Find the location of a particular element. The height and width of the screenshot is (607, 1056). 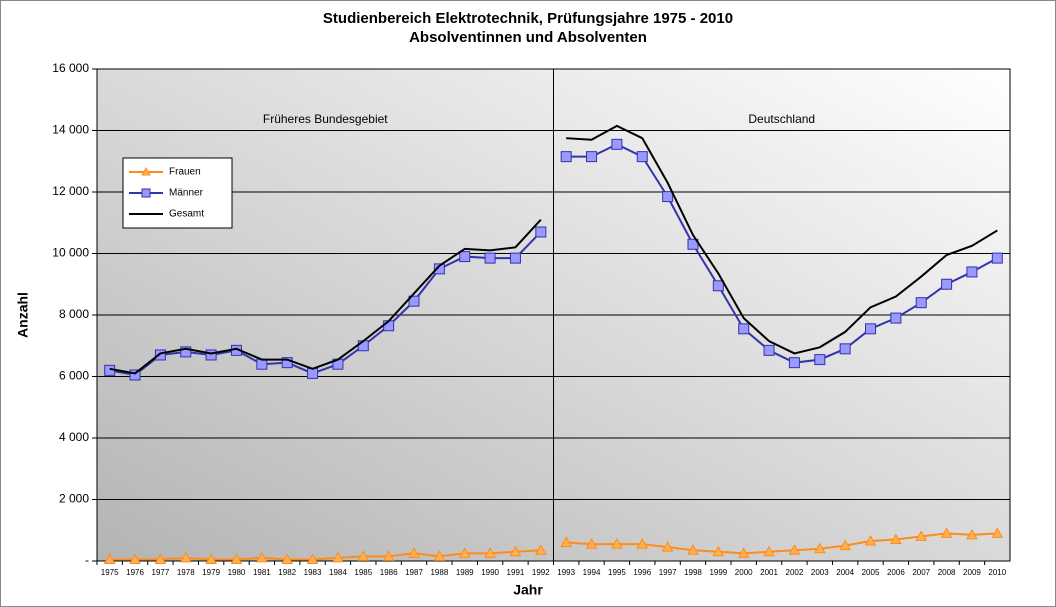

x-tick-label: 1992 is located at coordinates (541, 572).